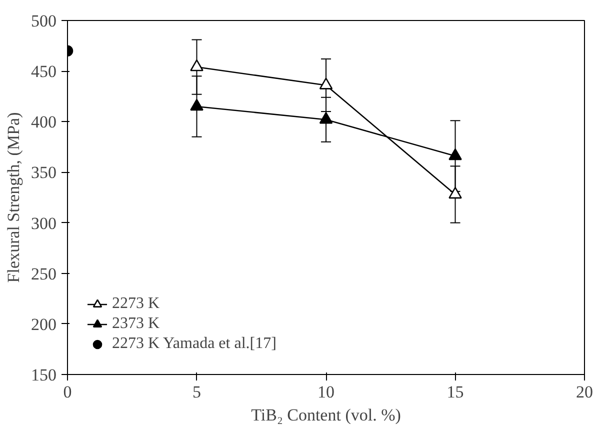 The height and width of the screenshot is (427, 609). What do you see at coordinates (326, 392) in the screenshot?
I see `x-tick-label: 10` at bounding box center [326, 392].